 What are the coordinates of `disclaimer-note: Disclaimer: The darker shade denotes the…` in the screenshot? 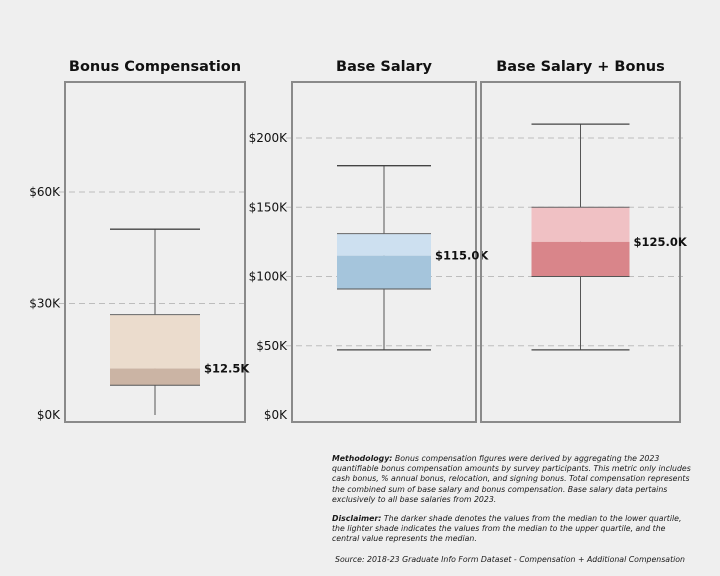 It's located at (513, 529).